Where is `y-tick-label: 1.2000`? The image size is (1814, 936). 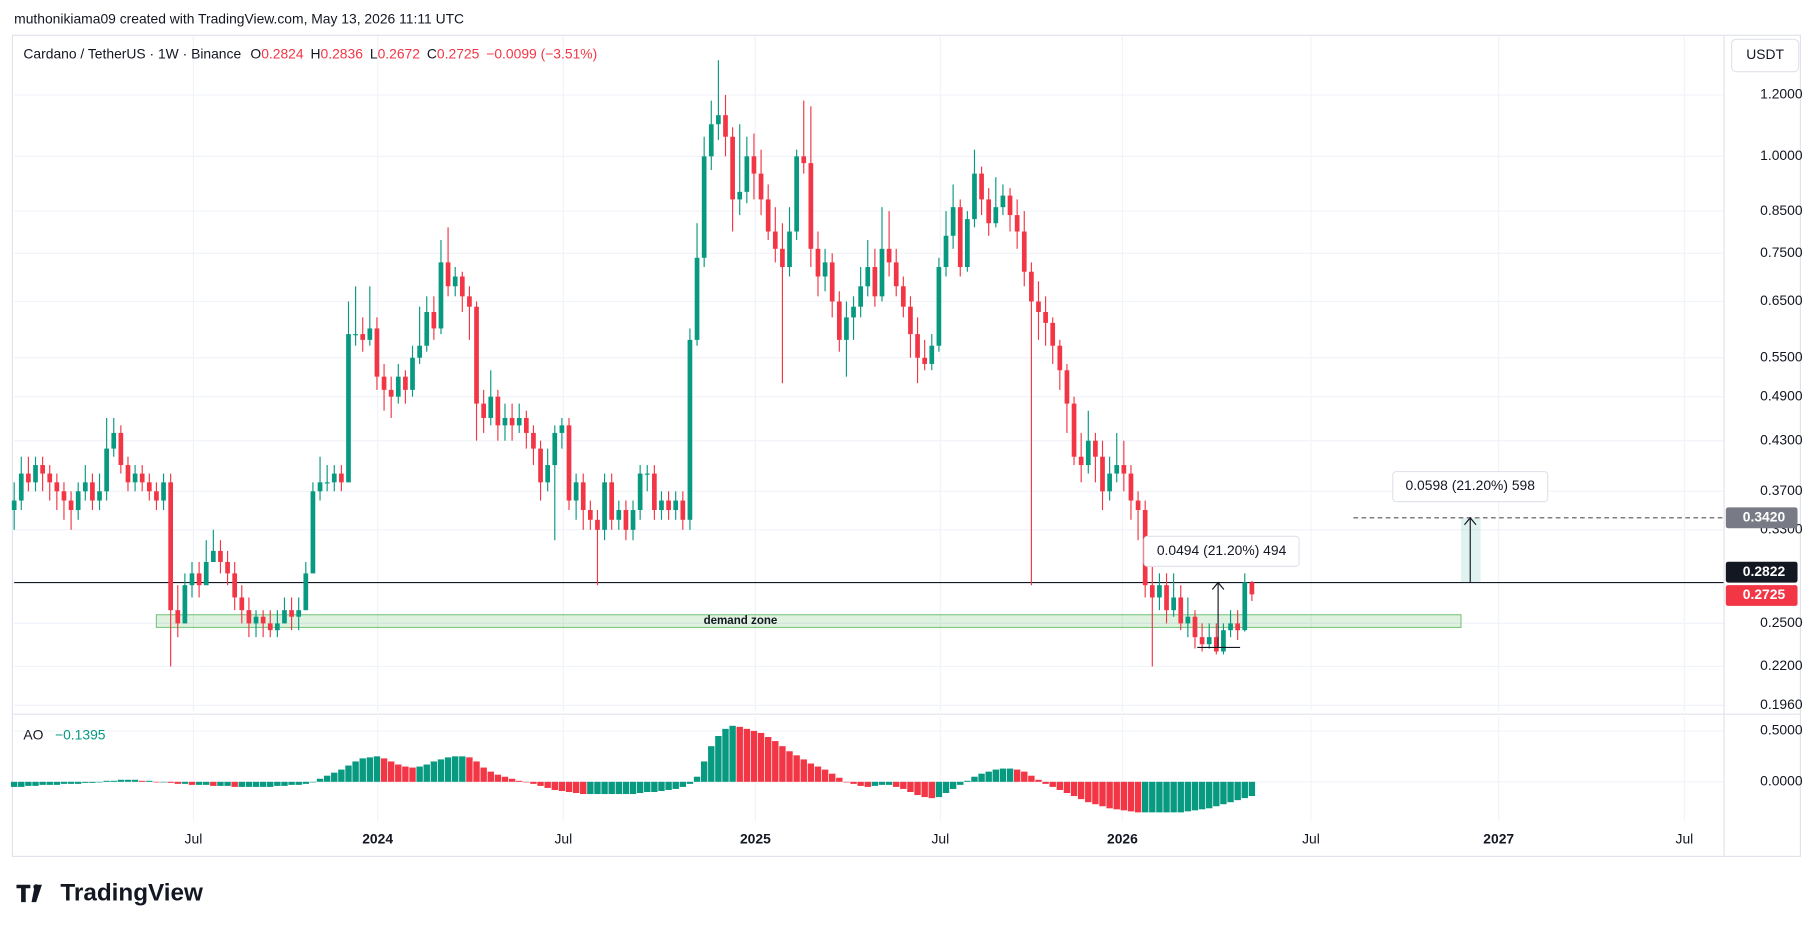 y-tick-label: 1.2000 is located at coordinates (1781, 94).